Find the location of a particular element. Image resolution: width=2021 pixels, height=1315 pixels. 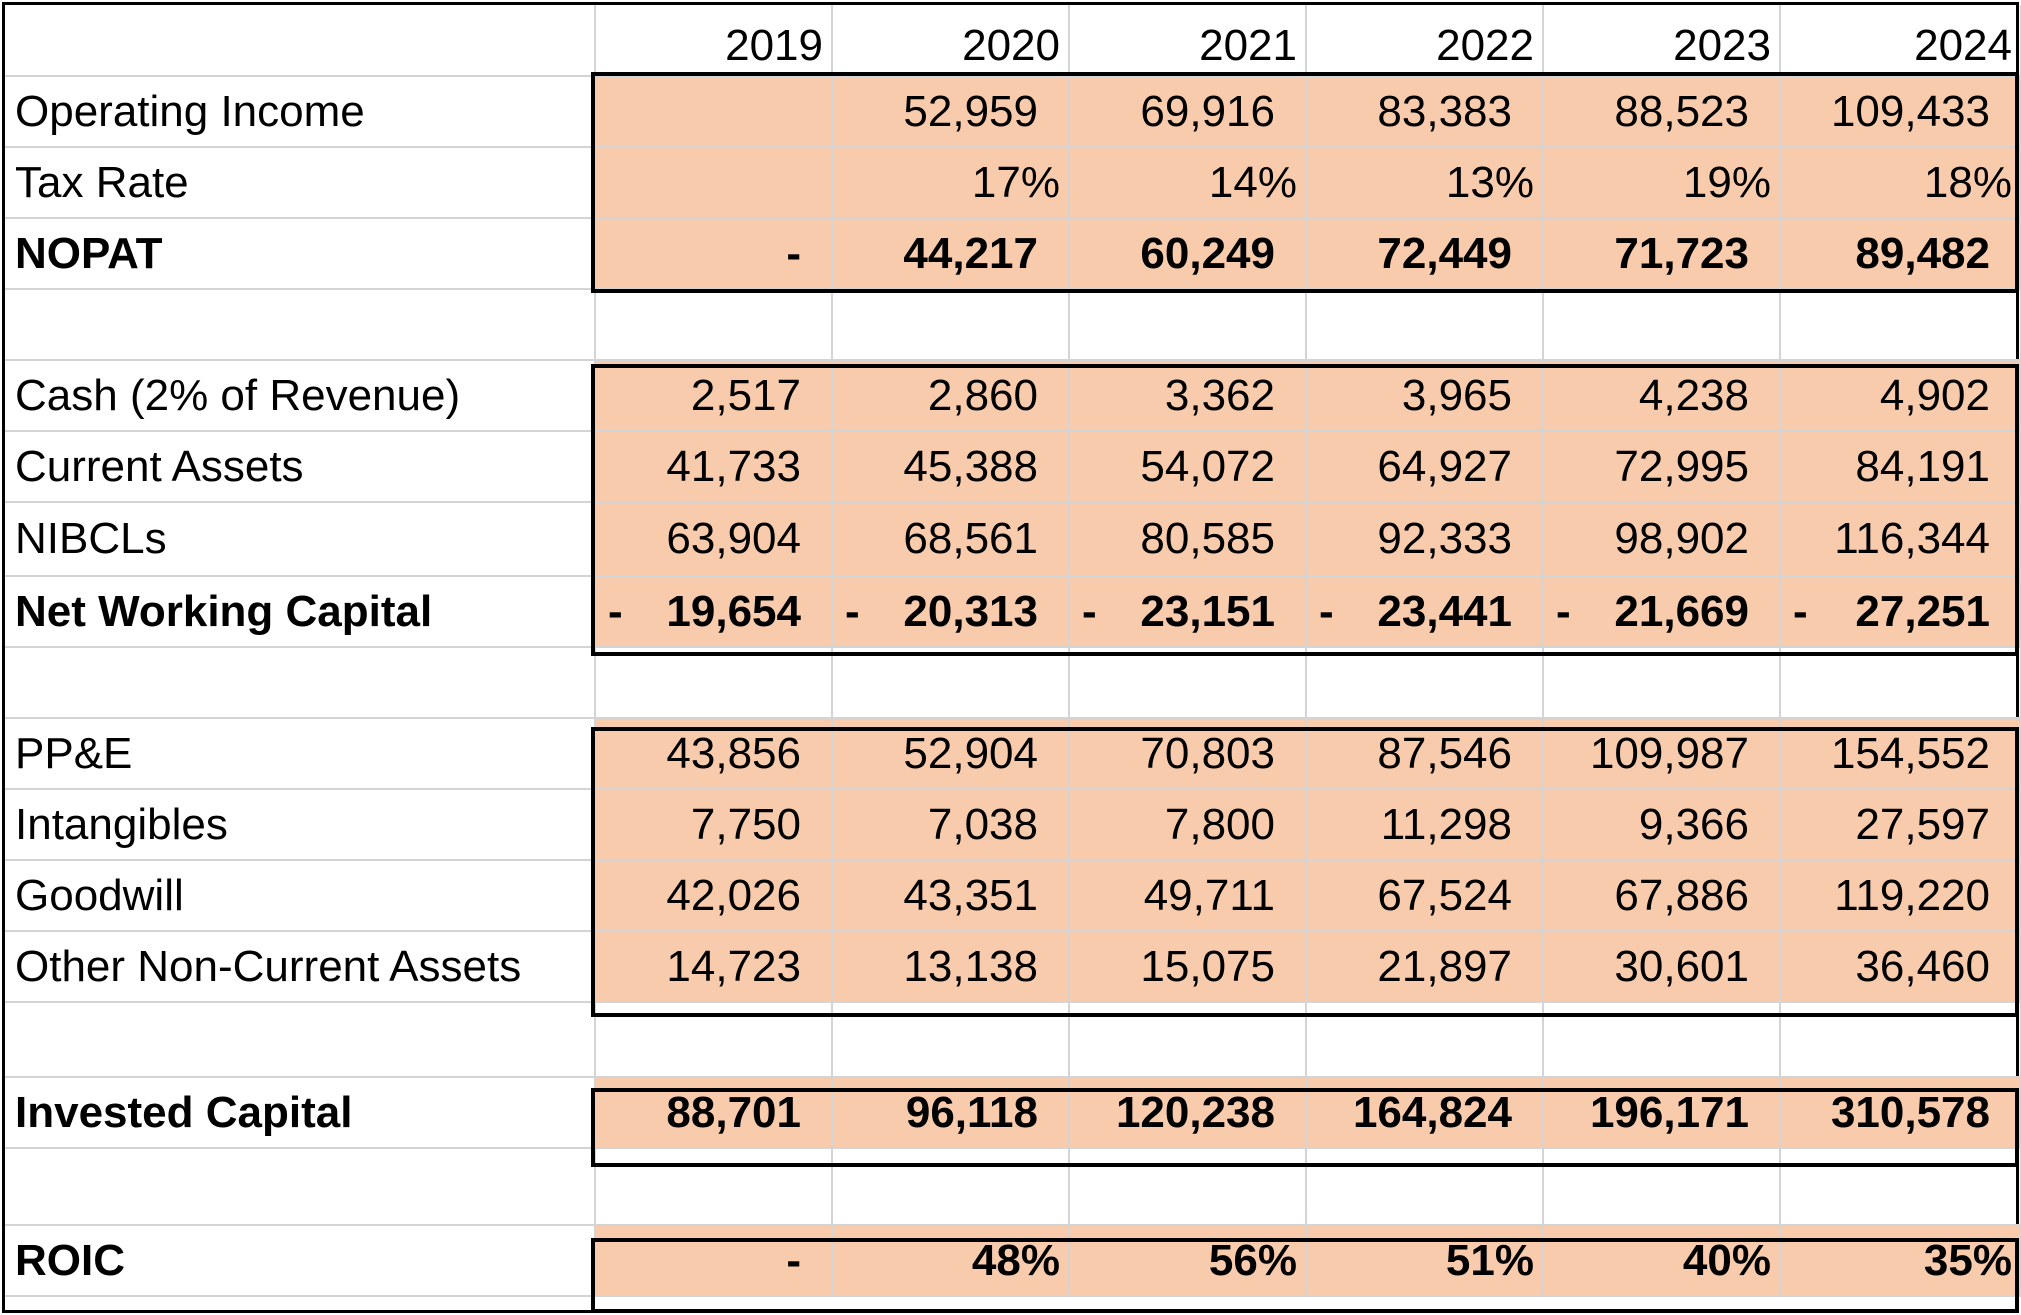

ppe-cell: 70,803 is located at coordinates (1188, 754).